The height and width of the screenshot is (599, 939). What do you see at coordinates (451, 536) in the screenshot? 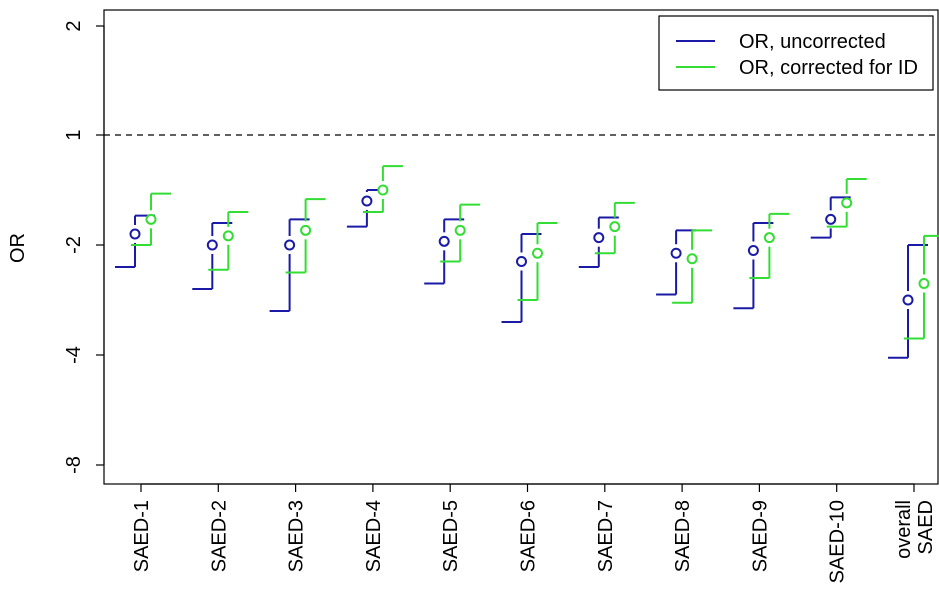
I see `x-tick-label-4: SAED-5` at bounding box center [451, 536].